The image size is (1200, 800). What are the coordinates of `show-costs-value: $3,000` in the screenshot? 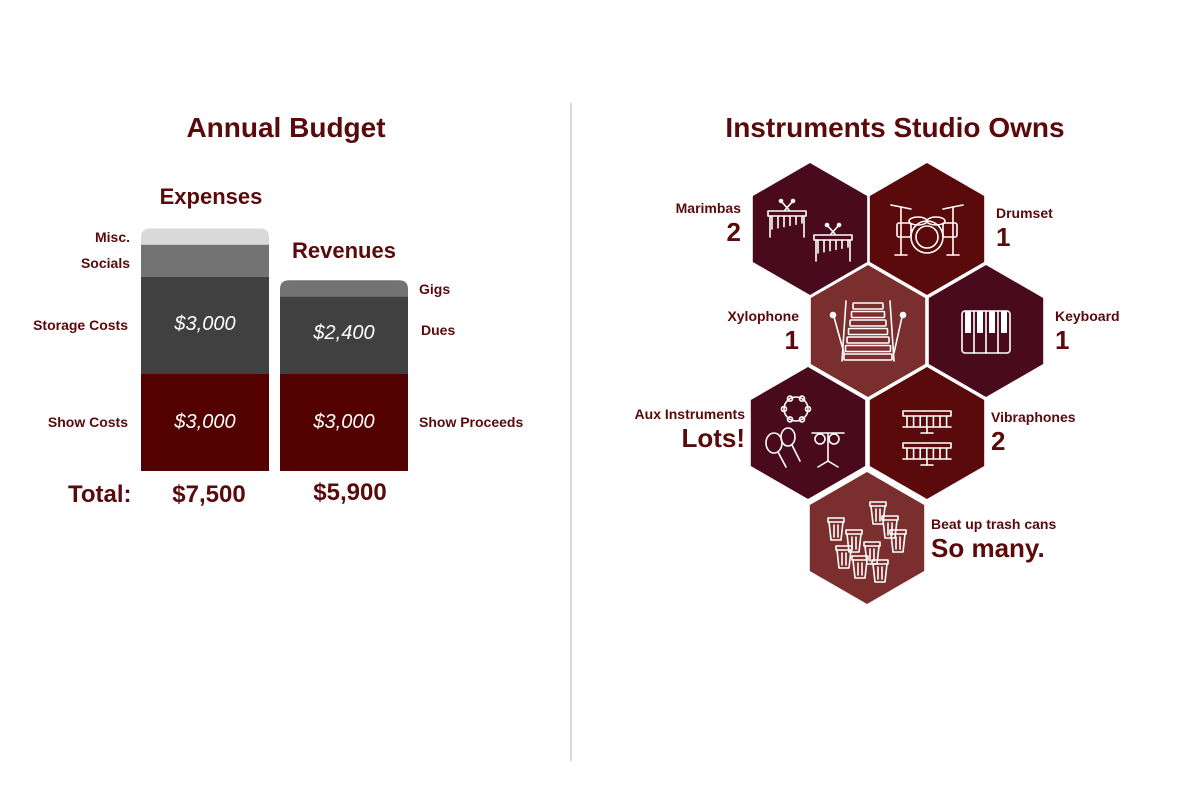 It's located at (205, 422).